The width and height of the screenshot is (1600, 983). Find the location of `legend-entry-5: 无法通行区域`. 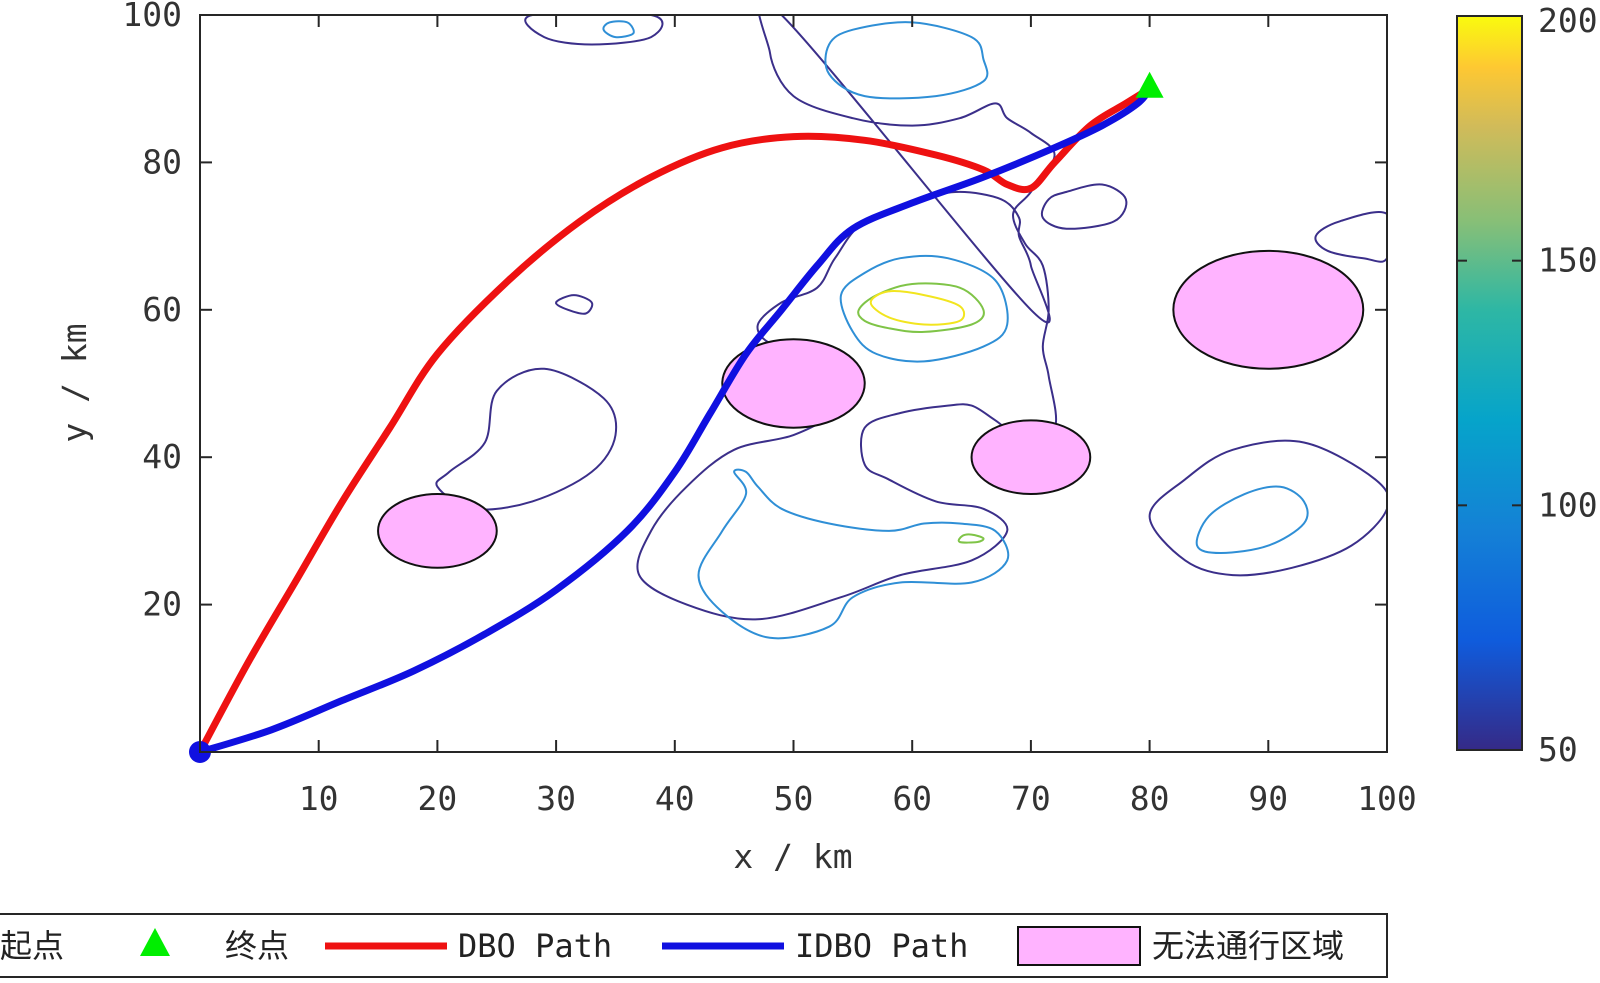

legend-entry-5: 无法通行区域 is located at coordinates (1180, 946).